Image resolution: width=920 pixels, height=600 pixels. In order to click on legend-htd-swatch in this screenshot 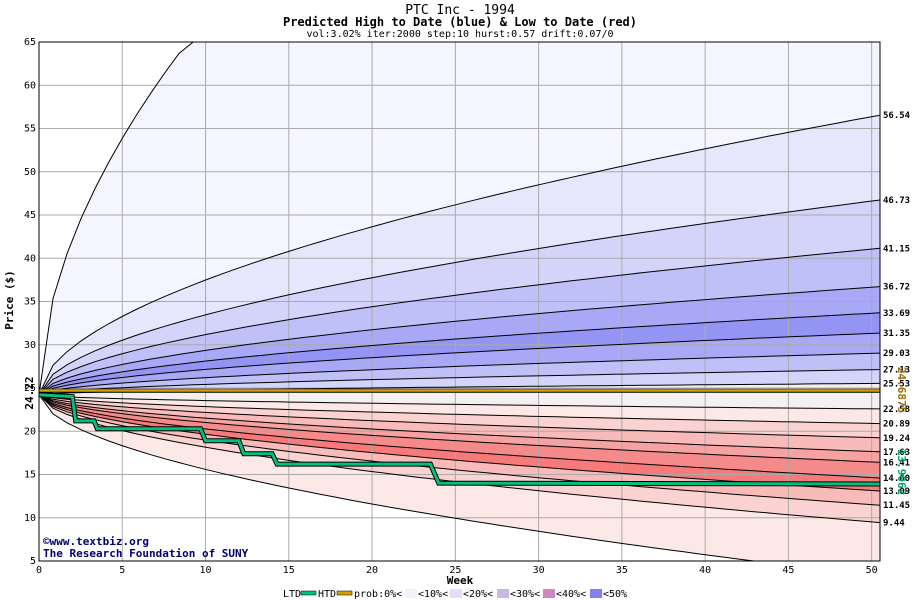, I will do `click(344, 593)`.